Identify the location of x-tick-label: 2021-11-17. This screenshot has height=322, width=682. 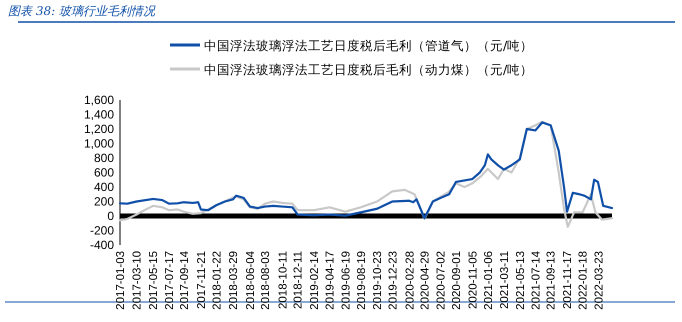
(568, 280).